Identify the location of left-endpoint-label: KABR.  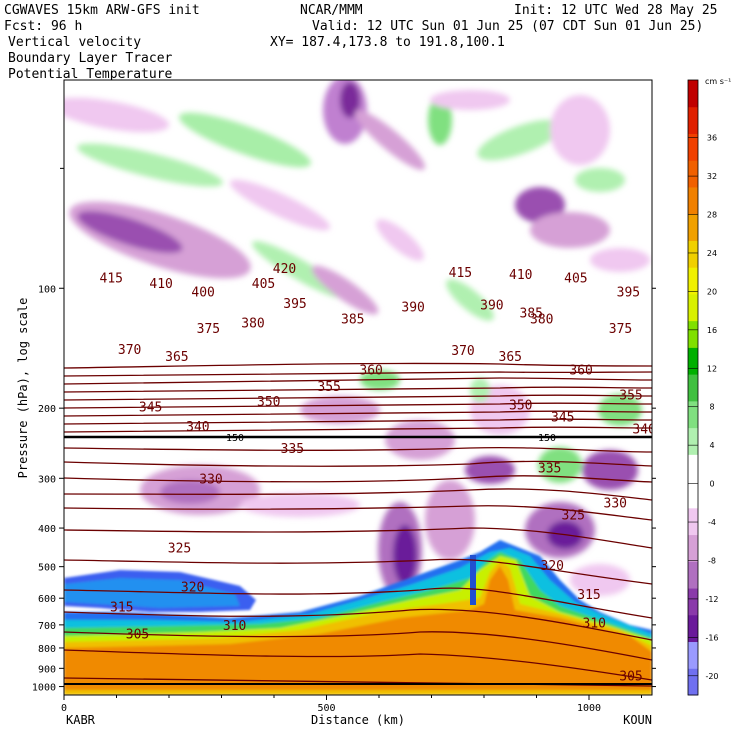
(81, 720).